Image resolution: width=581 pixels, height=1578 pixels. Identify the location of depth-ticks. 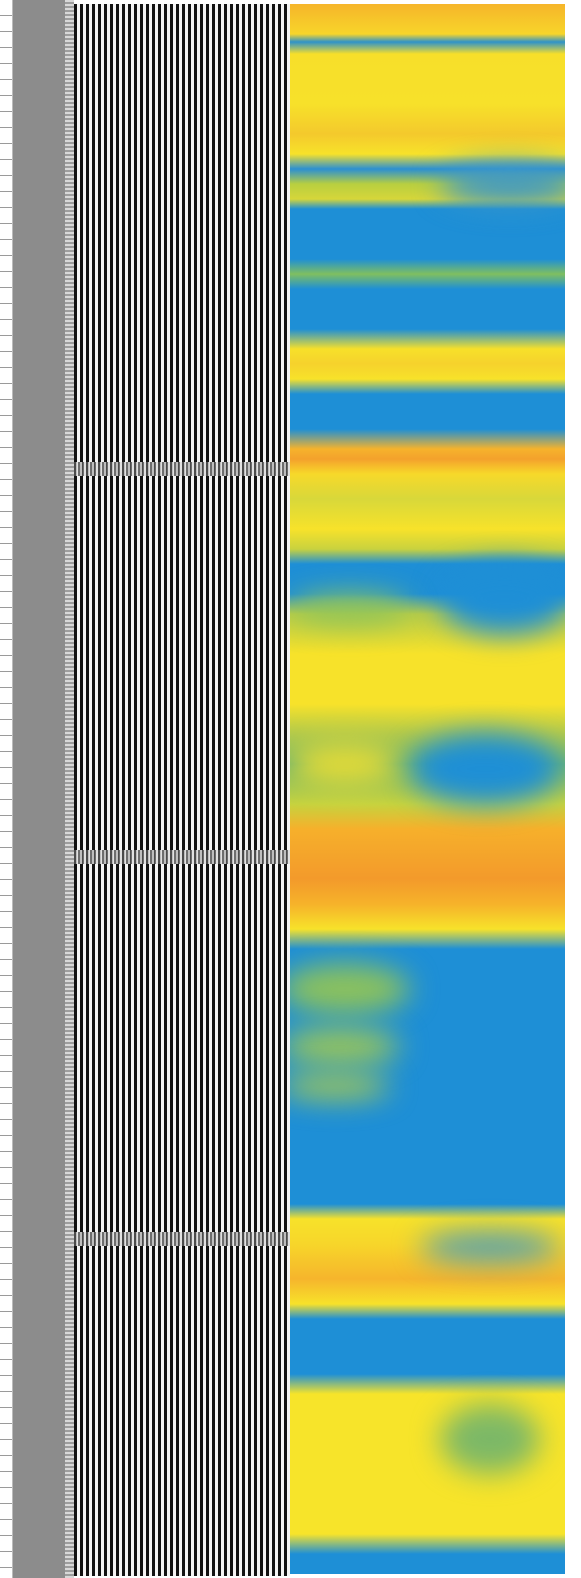
(6, 789).